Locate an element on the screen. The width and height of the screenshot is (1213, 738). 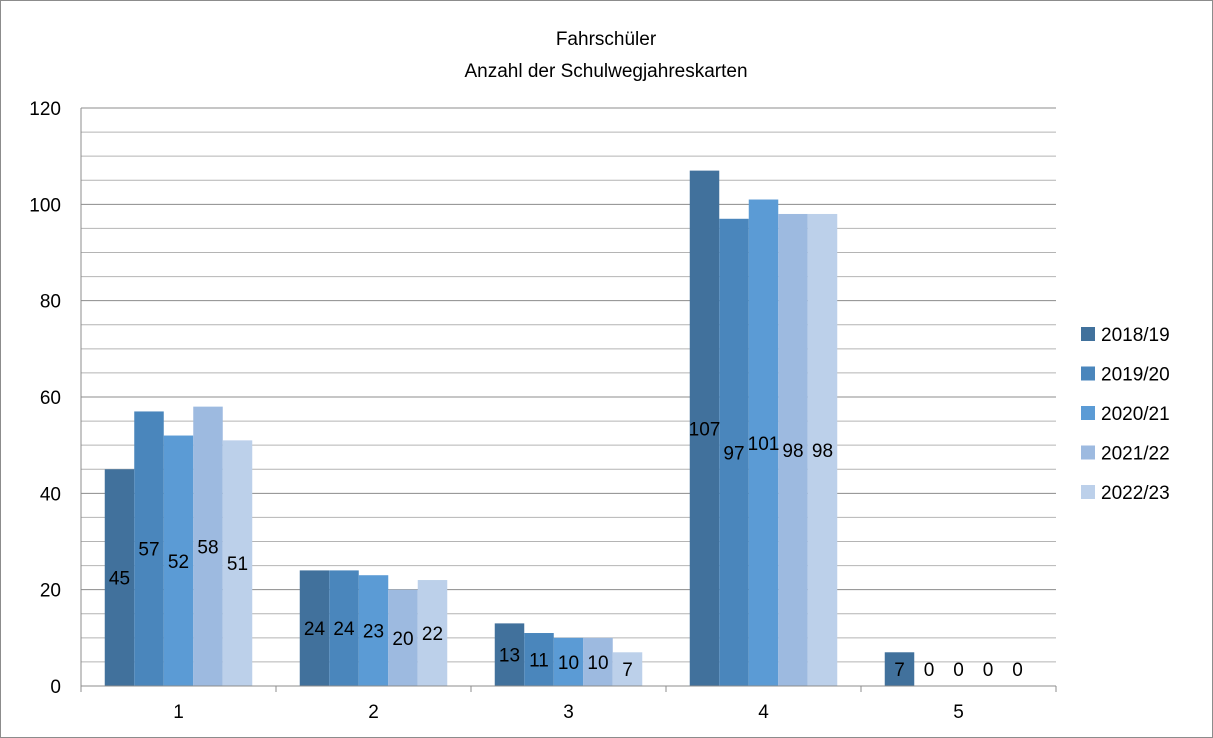
y-tick-label: 60 is located at coordinates (50, 398).